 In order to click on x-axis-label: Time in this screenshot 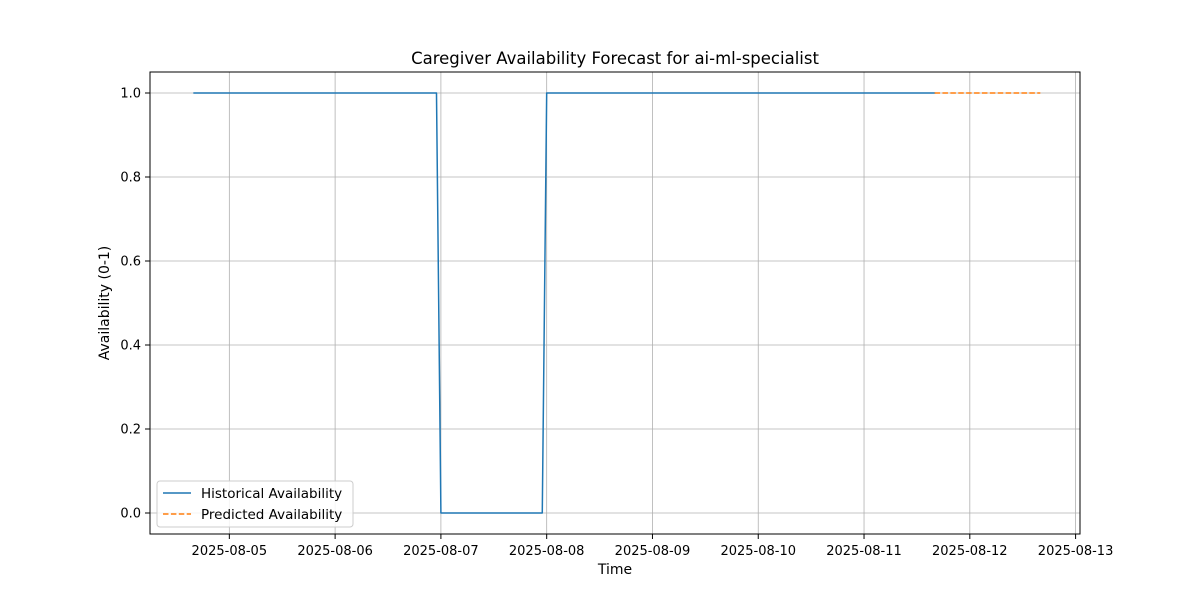, I will do `click(614, 570)`.